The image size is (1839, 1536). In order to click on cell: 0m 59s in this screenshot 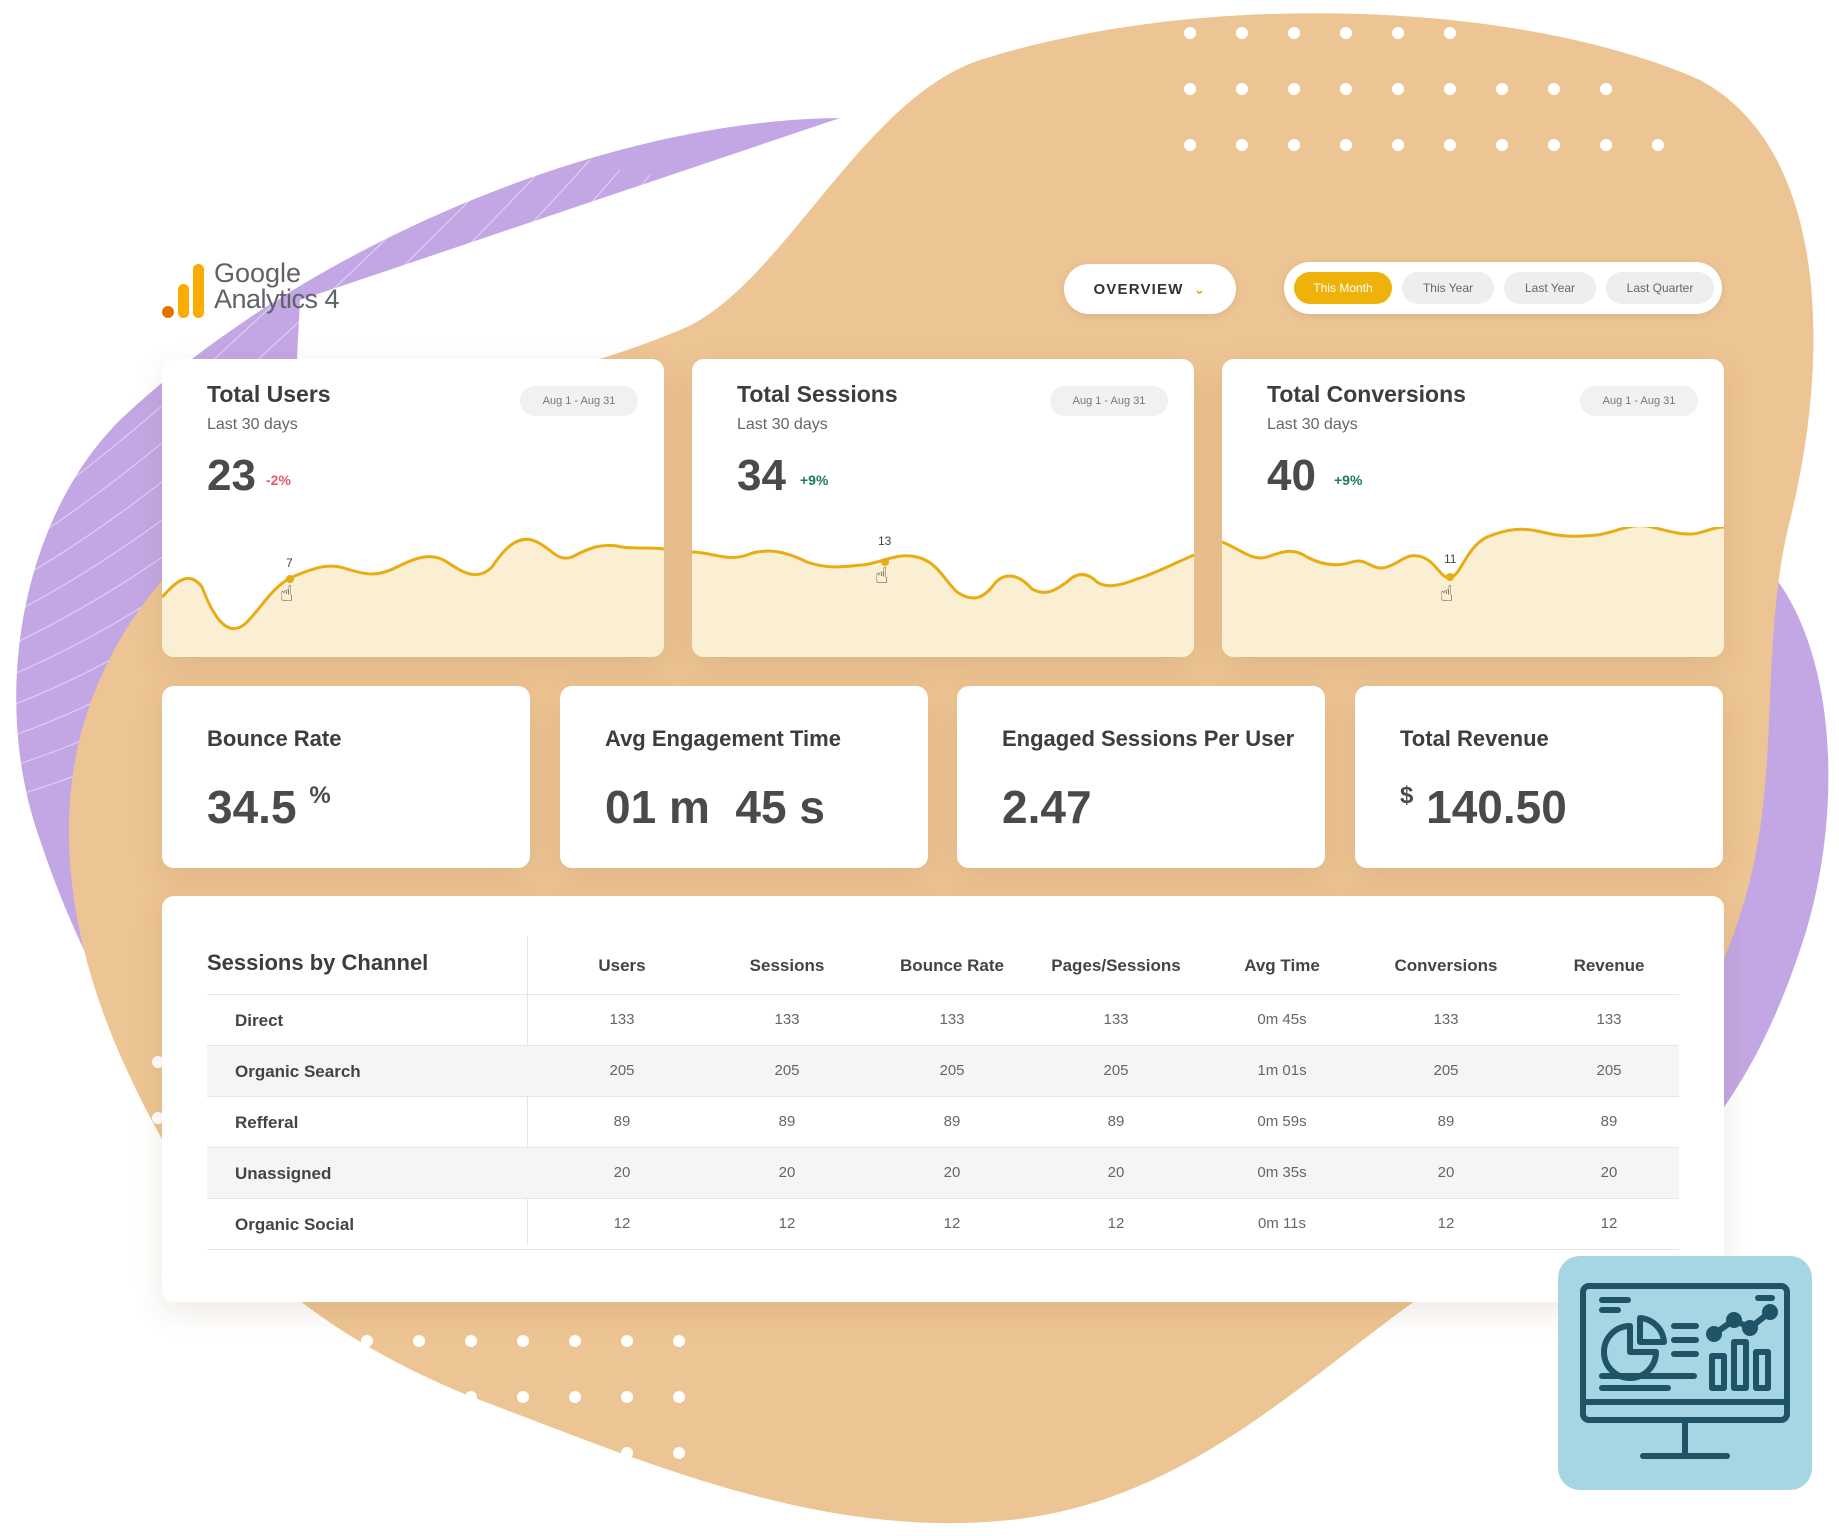, I will do `click(1282, 1121)`.